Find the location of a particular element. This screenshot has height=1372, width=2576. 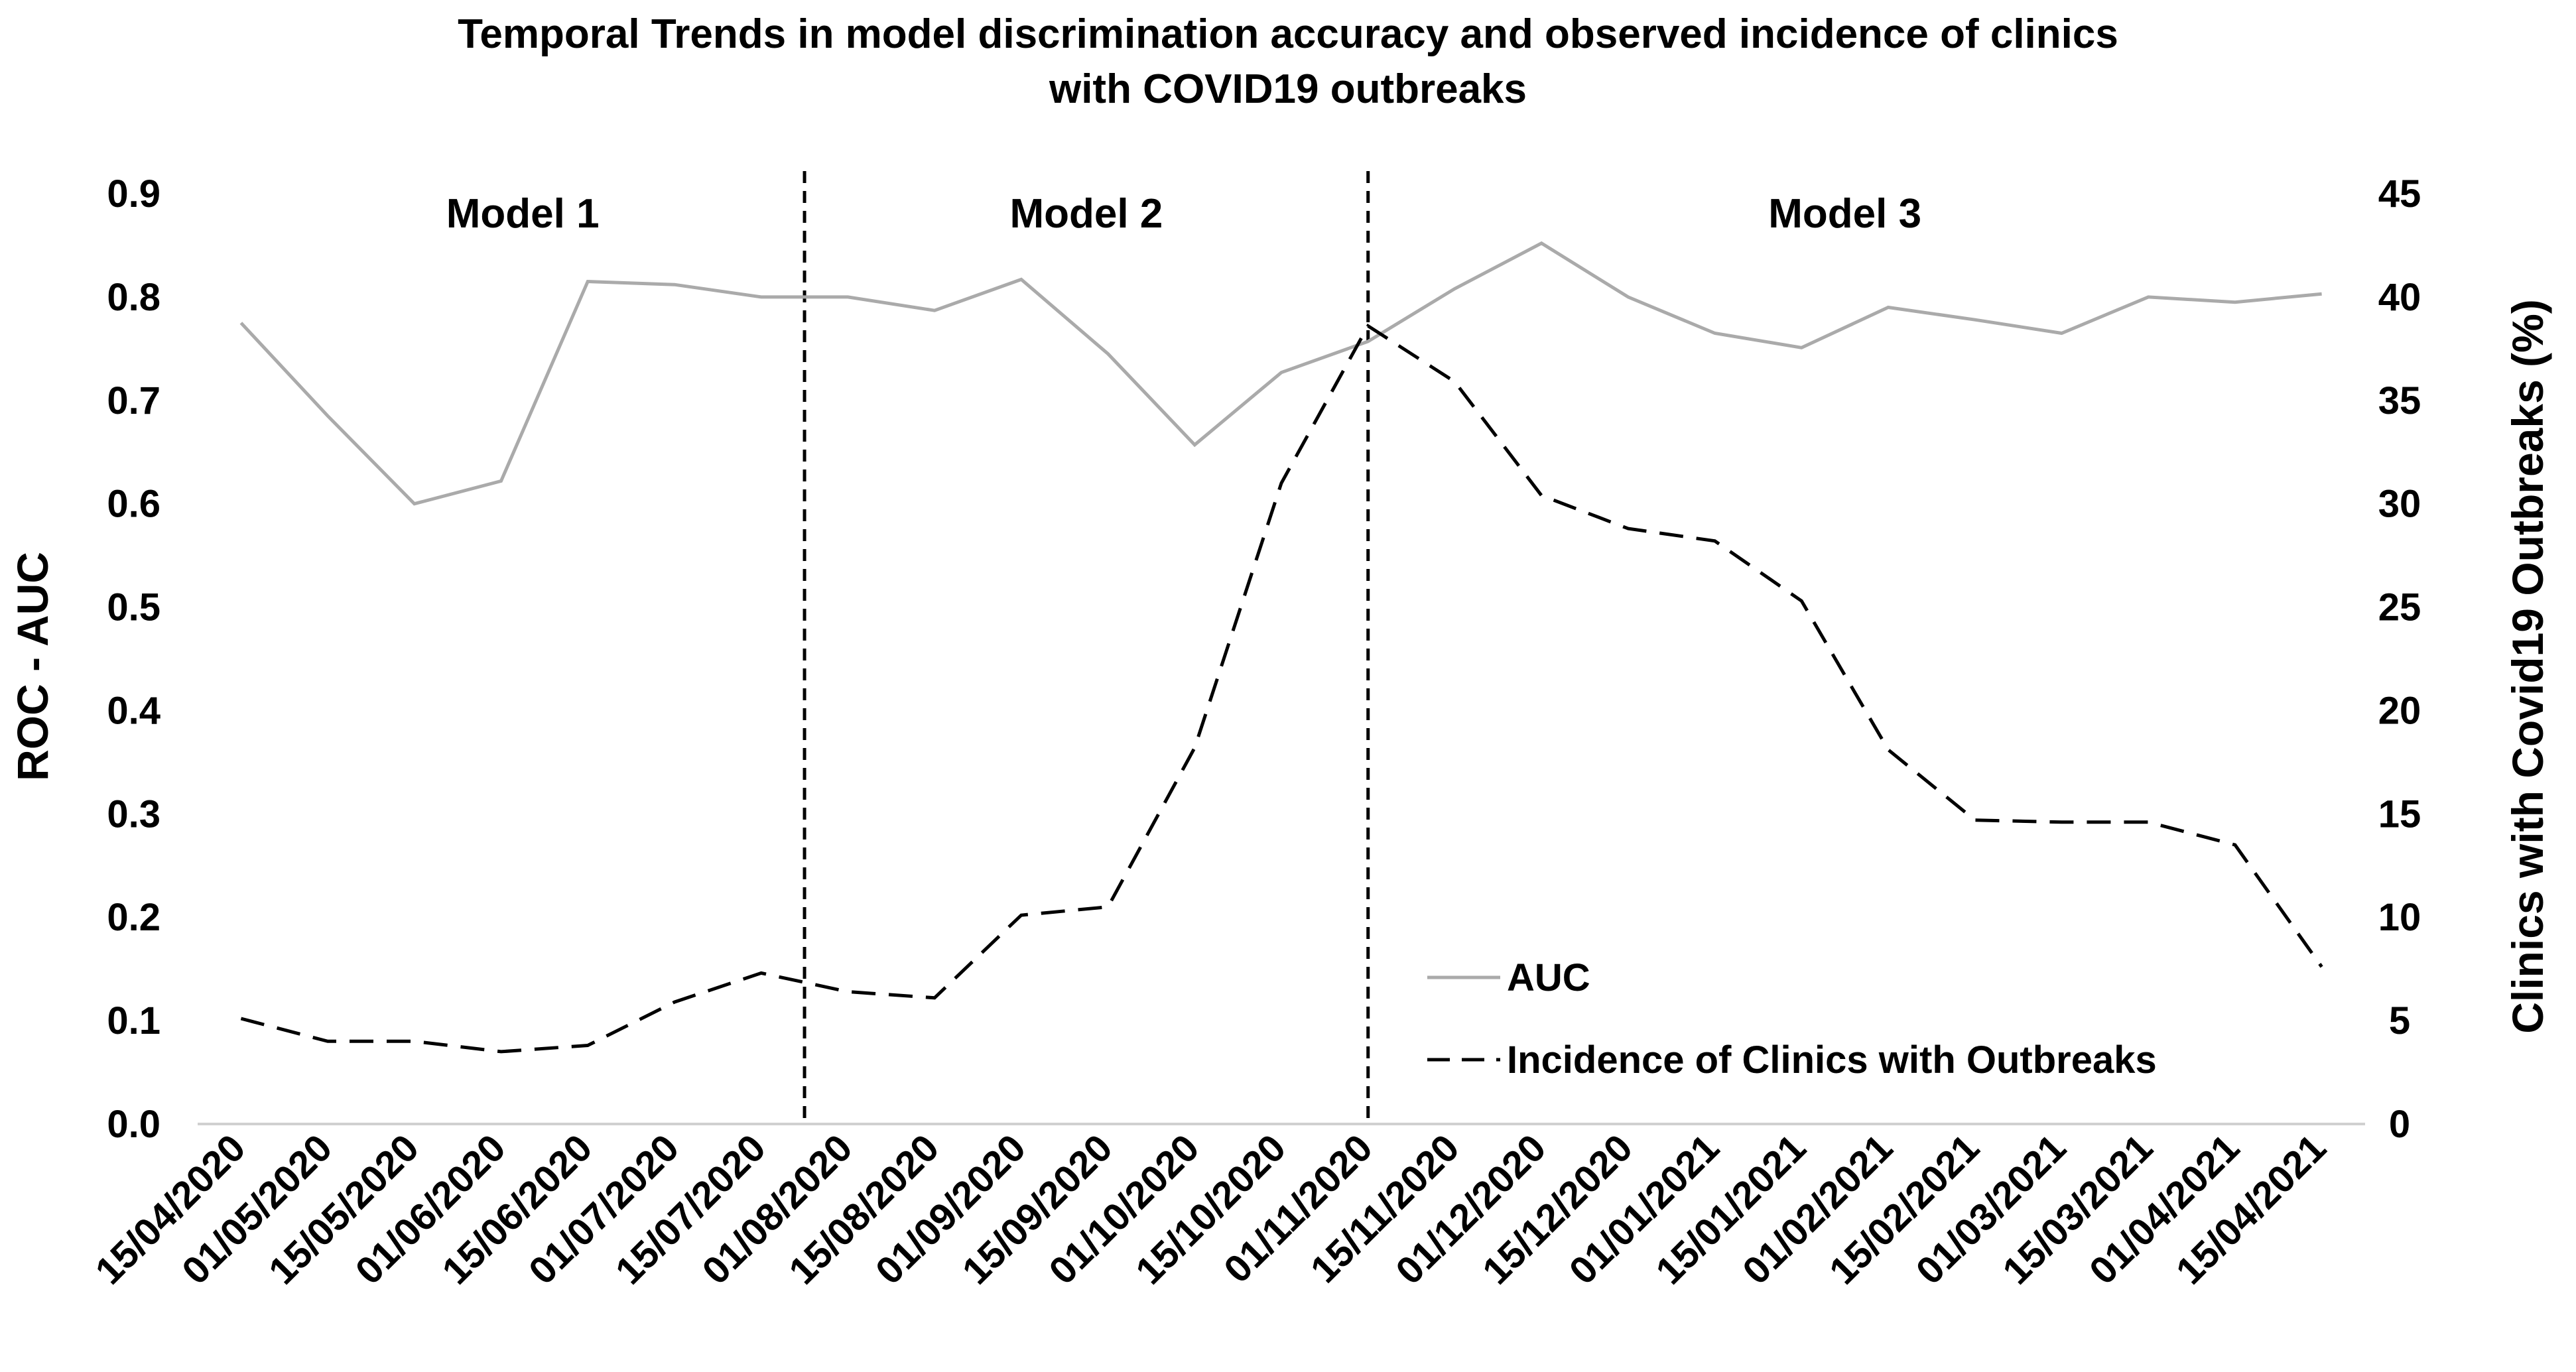

y-tick-label: 0.7 is located at coordinates (134, 400).